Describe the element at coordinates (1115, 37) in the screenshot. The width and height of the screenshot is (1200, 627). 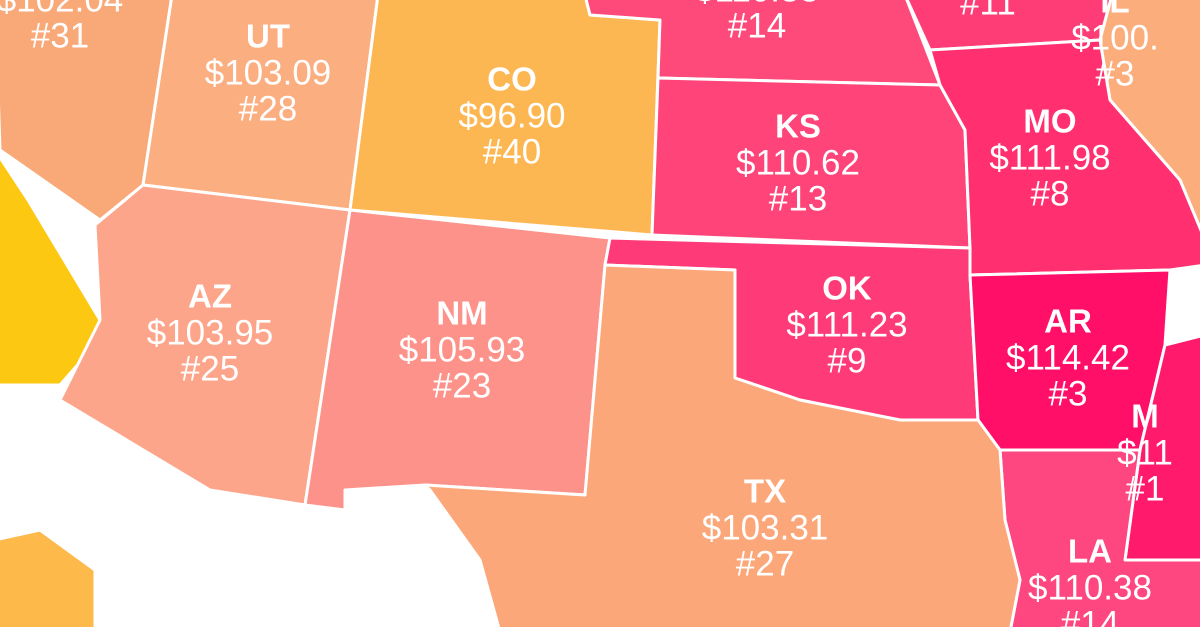
I see `price-label: $100.` at that location.